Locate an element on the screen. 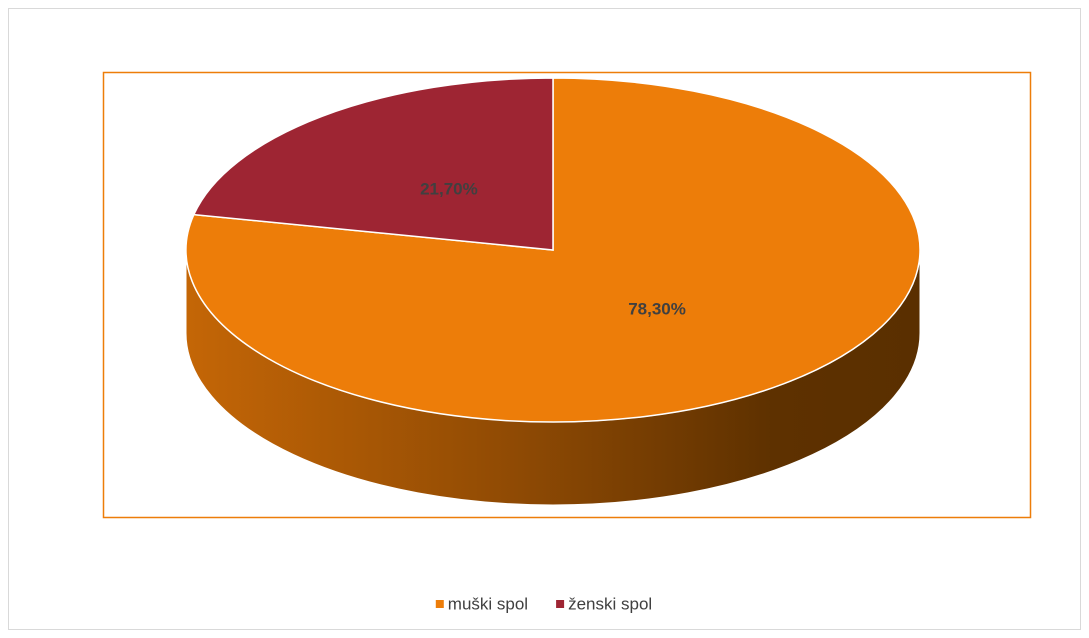  pie-slice is located at coordinates (373, 164).